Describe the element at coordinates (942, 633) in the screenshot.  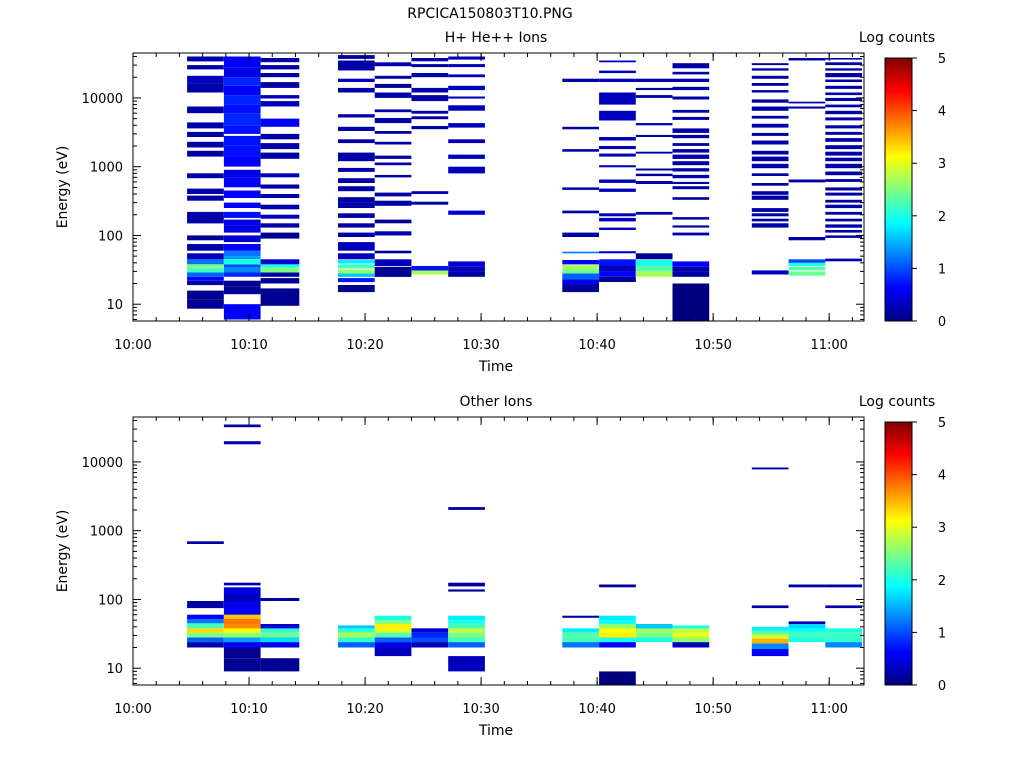
I see `colorbar-tick-label: 1` at that location.